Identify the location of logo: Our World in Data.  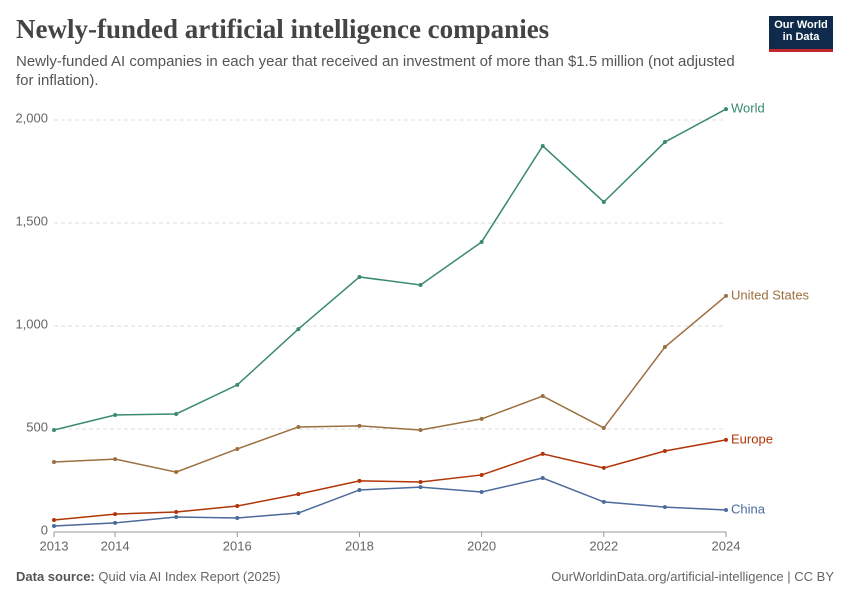
(801, 34).